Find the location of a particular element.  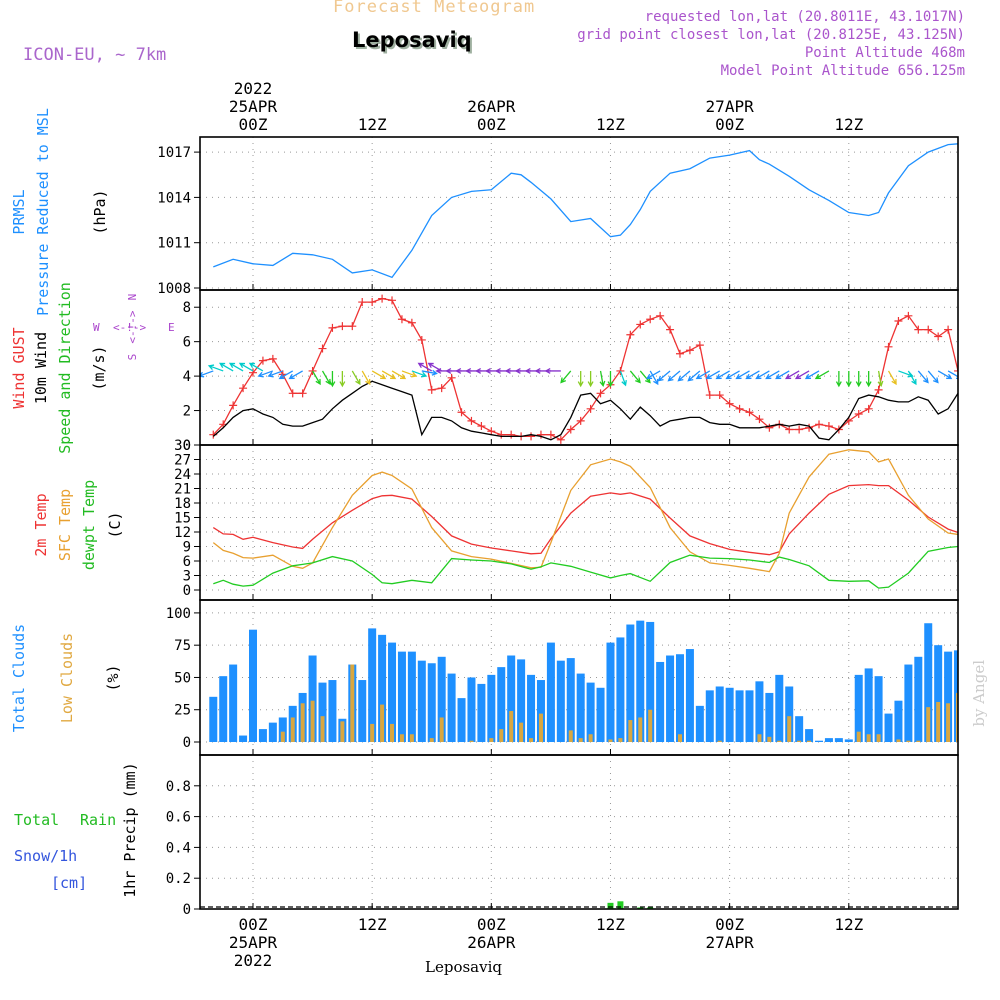

y-tick-label: 12 is located at coordinates (182, 533).